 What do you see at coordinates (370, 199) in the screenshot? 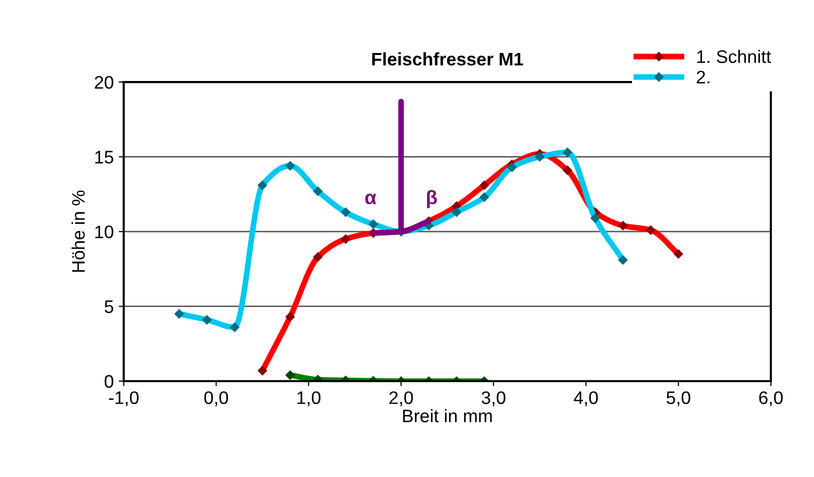
I see `annotation: α` at bounding box center [370, 199].